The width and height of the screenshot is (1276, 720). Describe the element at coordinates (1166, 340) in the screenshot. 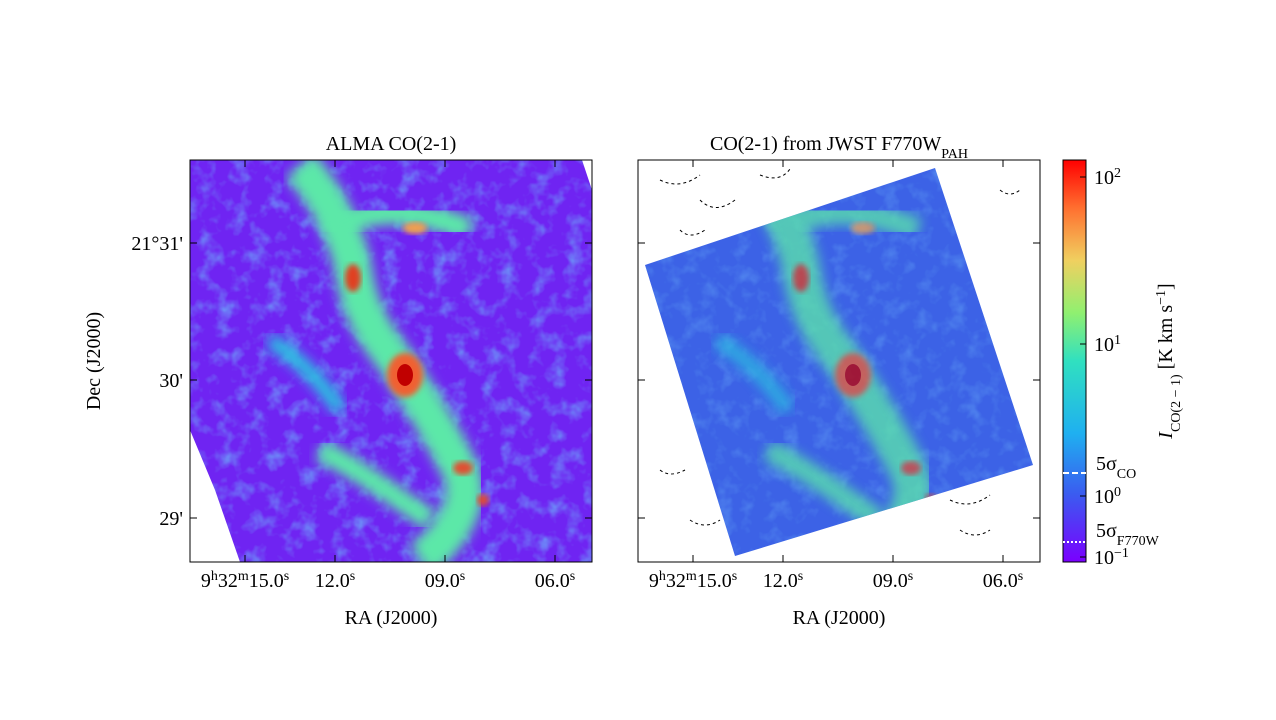

I see `text-part: [K km s` at that location.